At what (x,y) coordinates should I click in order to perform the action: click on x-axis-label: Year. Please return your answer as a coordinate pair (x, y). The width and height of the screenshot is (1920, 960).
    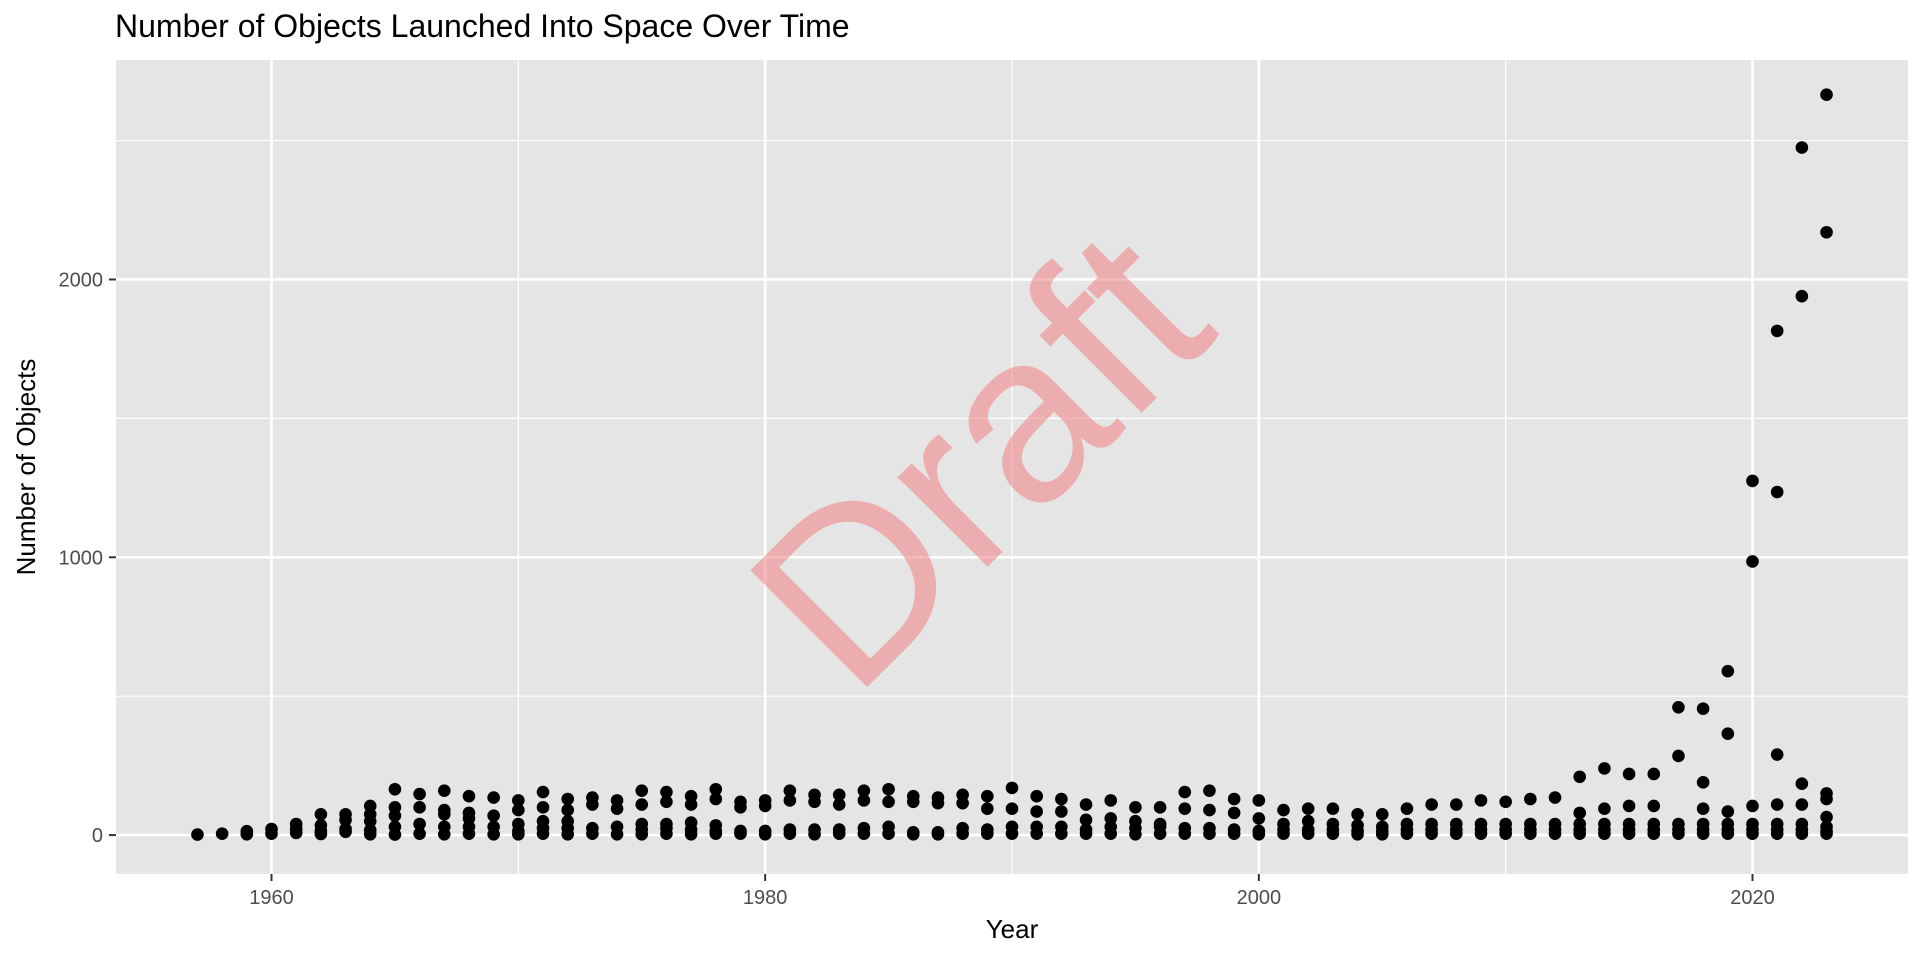
    Looking at the image, I should click on (1012, 929).